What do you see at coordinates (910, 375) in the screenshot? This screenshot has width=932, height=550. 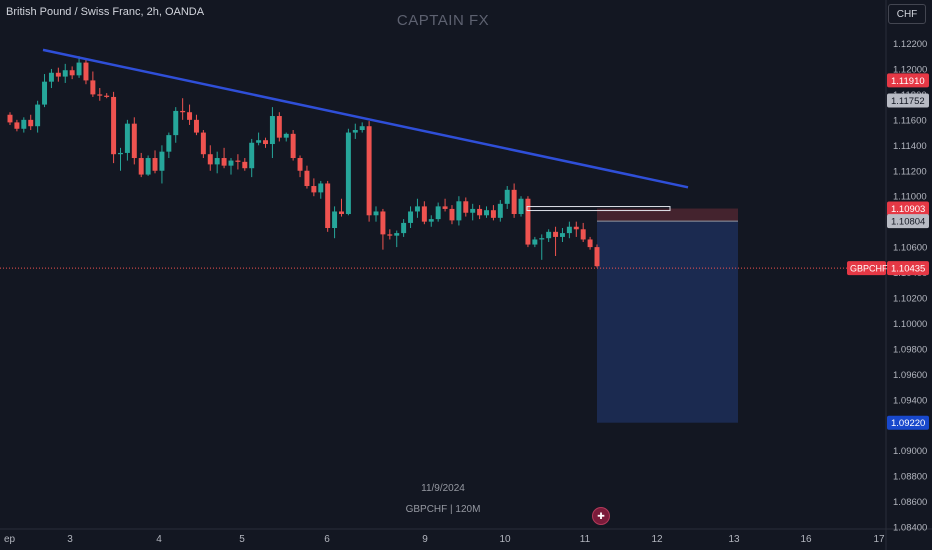 I see `price-tick-label: 1.09600` at bounding box center [910, 375].